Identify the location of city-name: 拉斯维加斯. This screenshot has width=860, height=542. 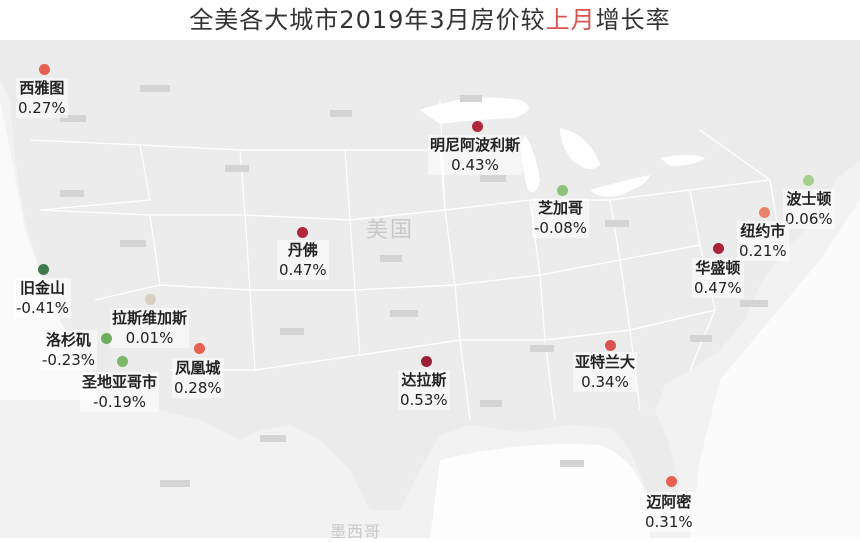
(150, 318).